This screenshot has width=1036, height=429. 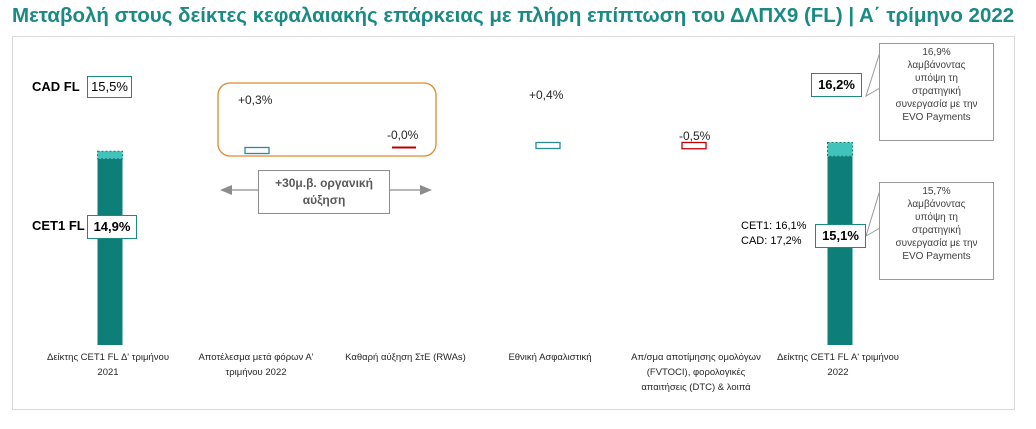 I want to click on category-label-line: Εθνική Ασφαλιστική, so click(x=550, y=357).